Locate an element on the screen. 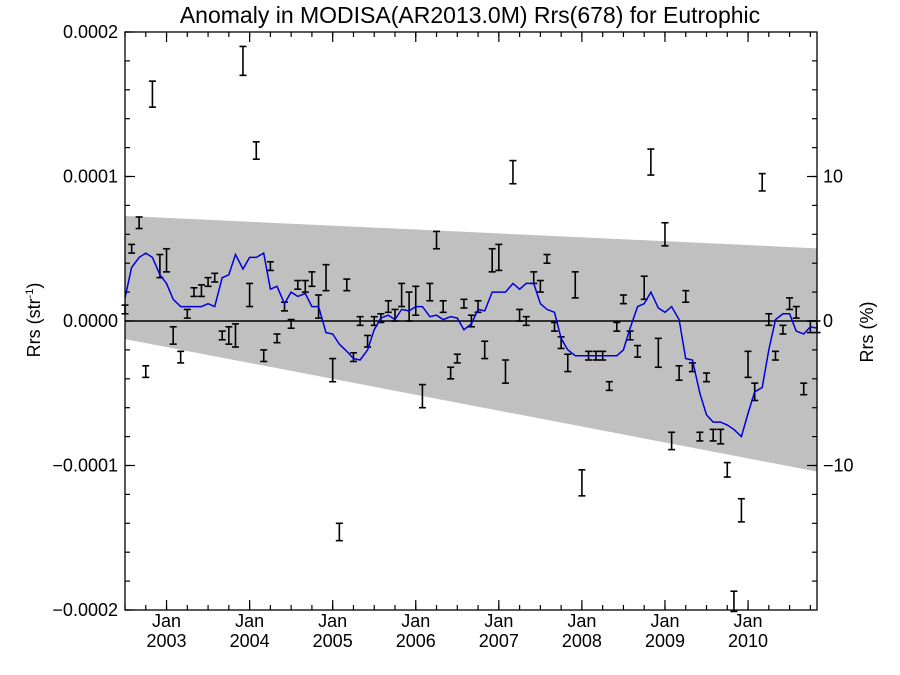 Image resolution: width=900 pixels, height=675 pixels. y-tick-label-left: 0.0001 is located at coordinates (90, 177).